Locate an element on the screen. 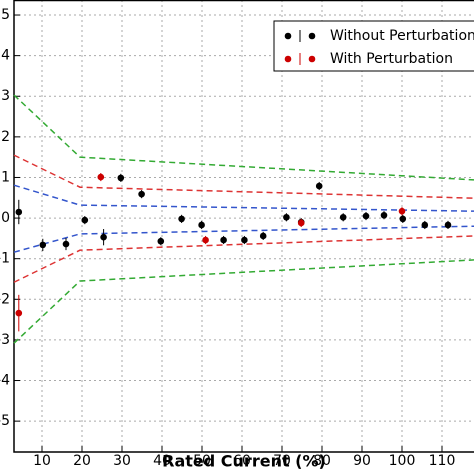 The height and width of the screenshot is (474, 474). legend-label: Without Perturbation is located at coordinates (402, 36).